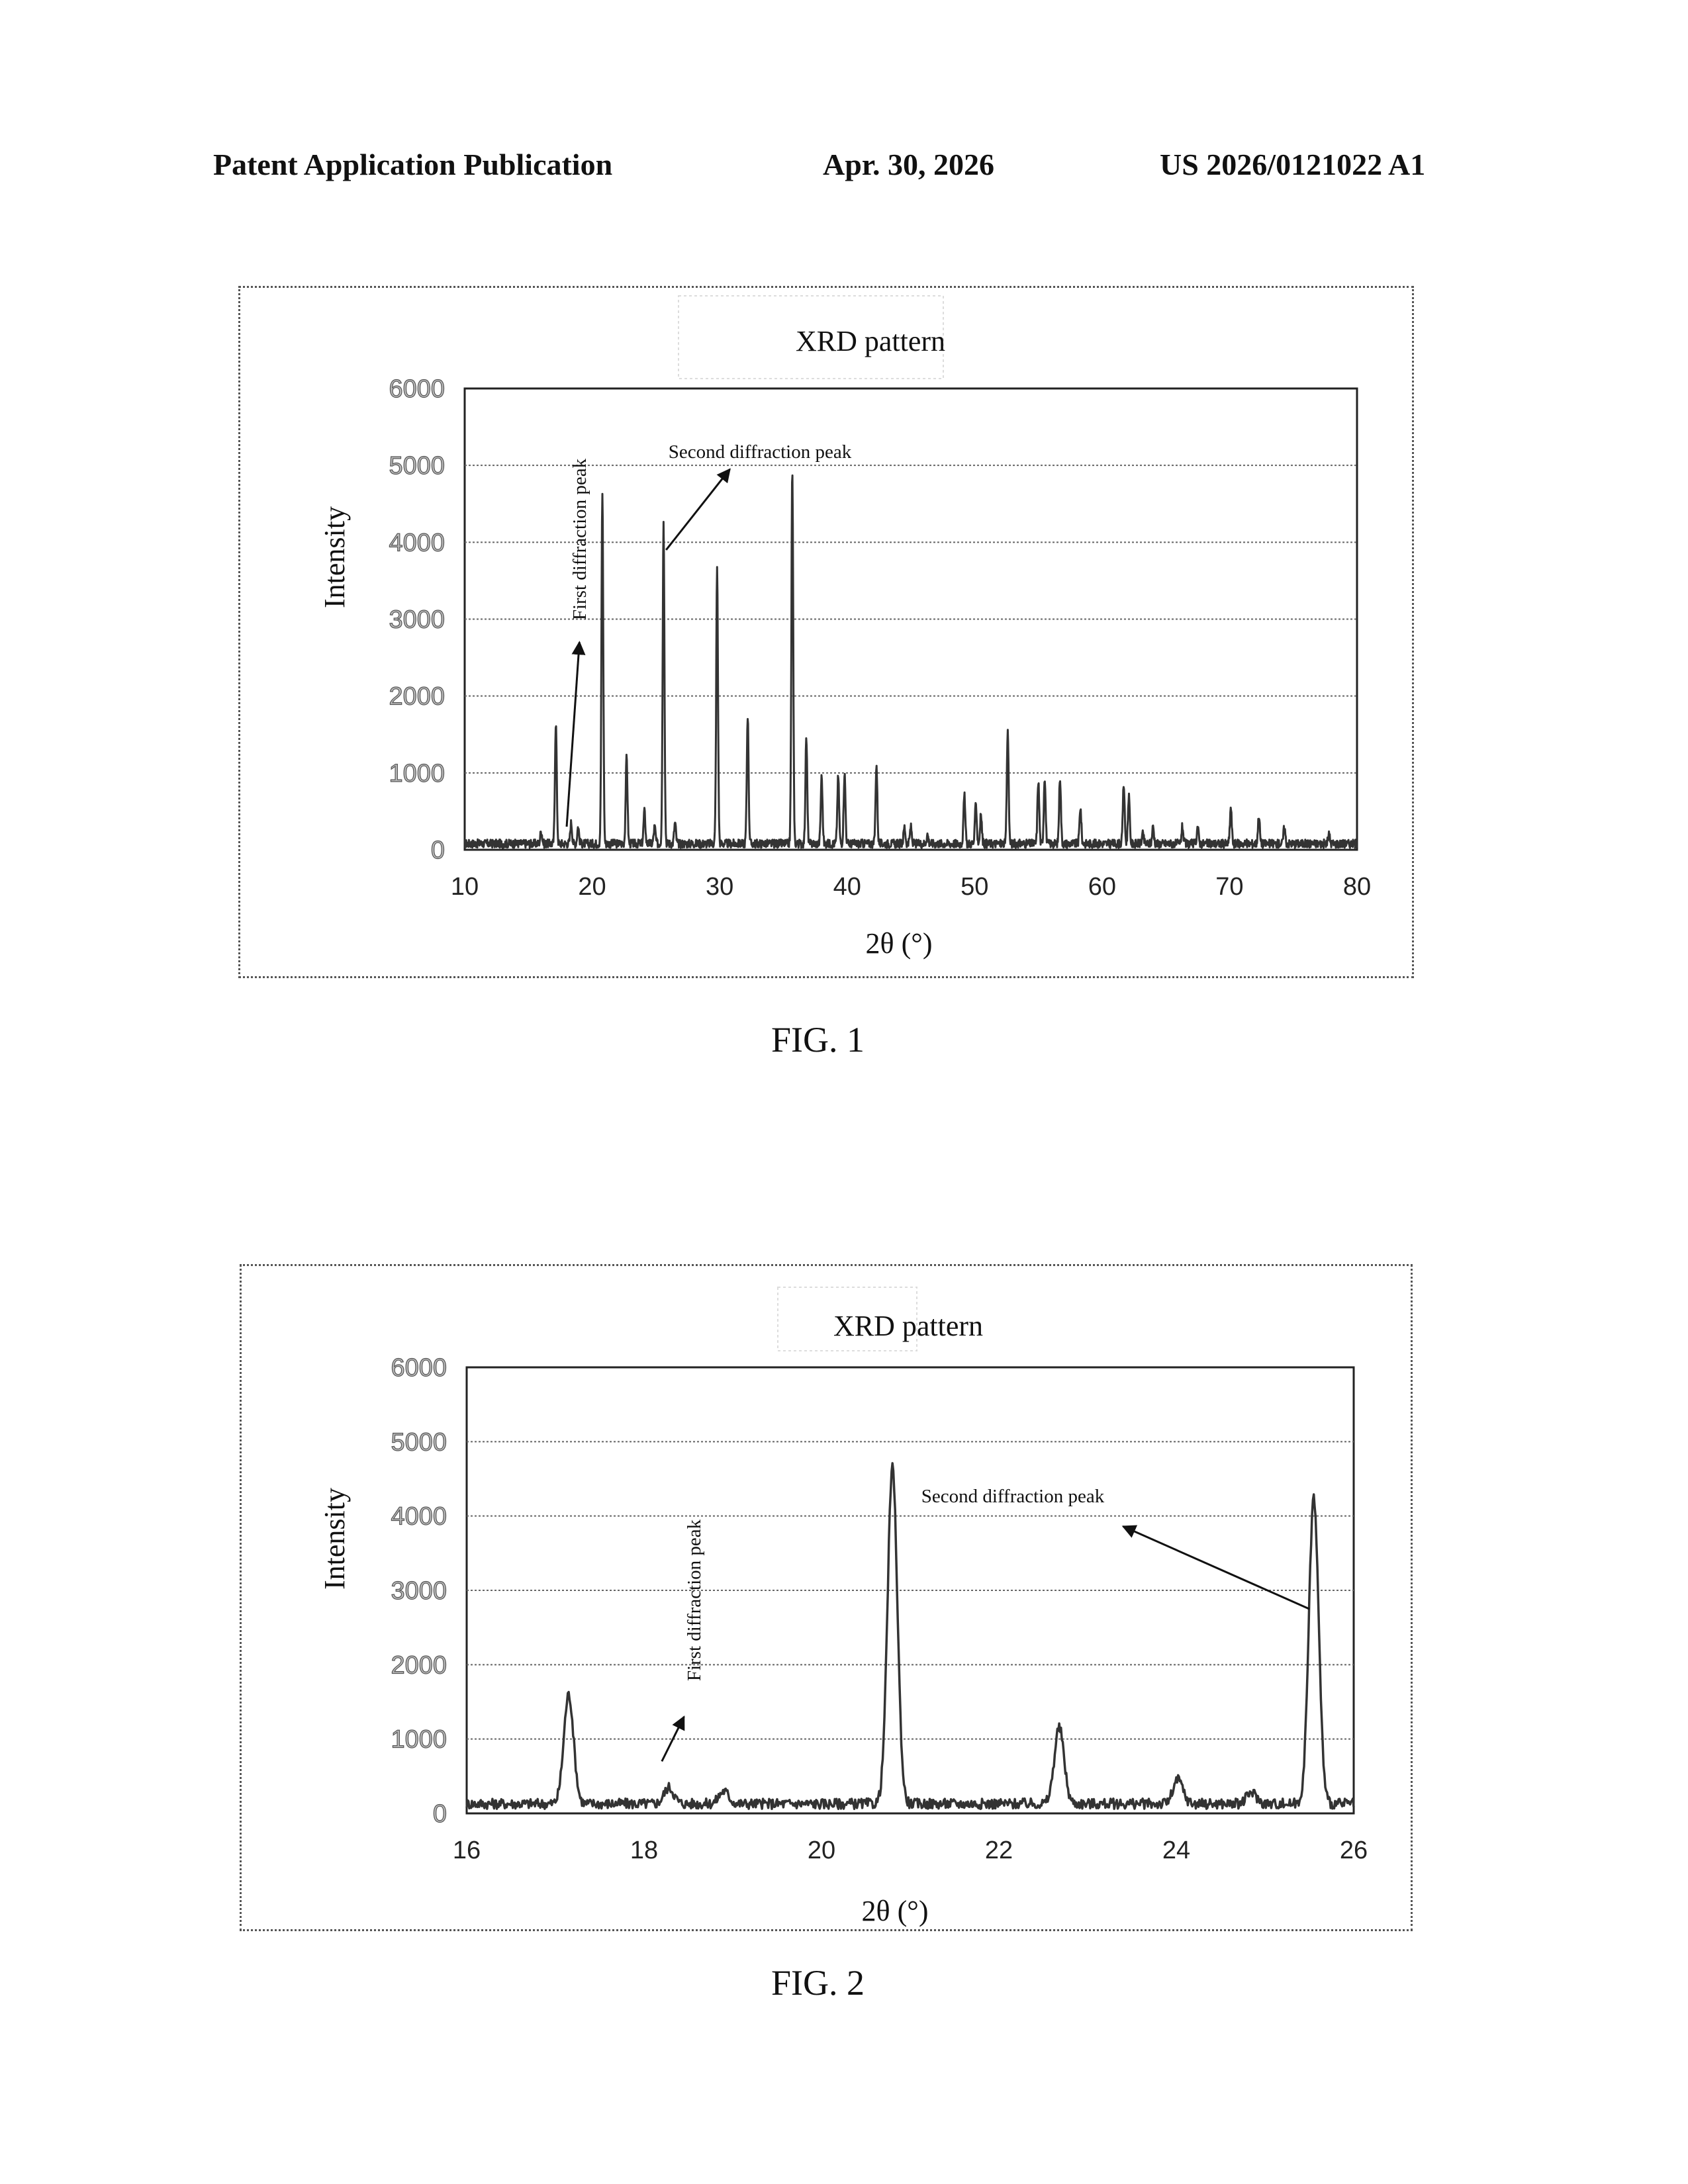  What do you see at coordinates (440, 1814) in the screenshot?
I see `y-tick-label: 0` at bounding box center [440, 1814].